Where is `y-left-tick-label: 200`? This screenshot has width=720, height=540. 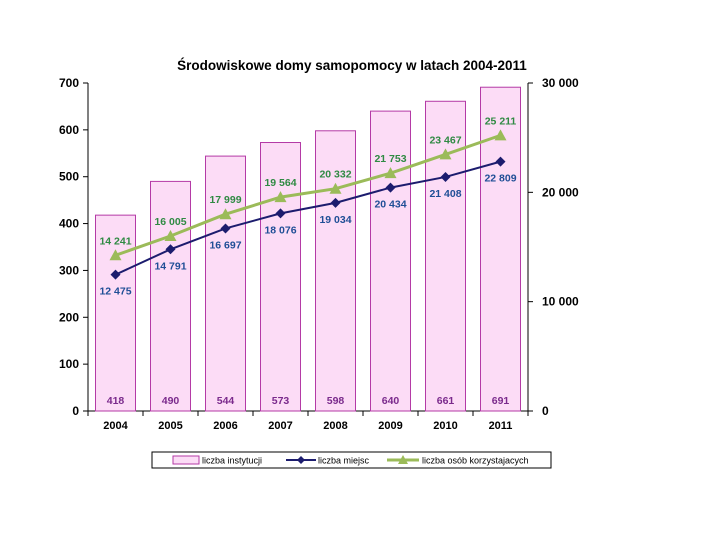 y-left-tick-label: 200 is located at coordinates (69, 317).